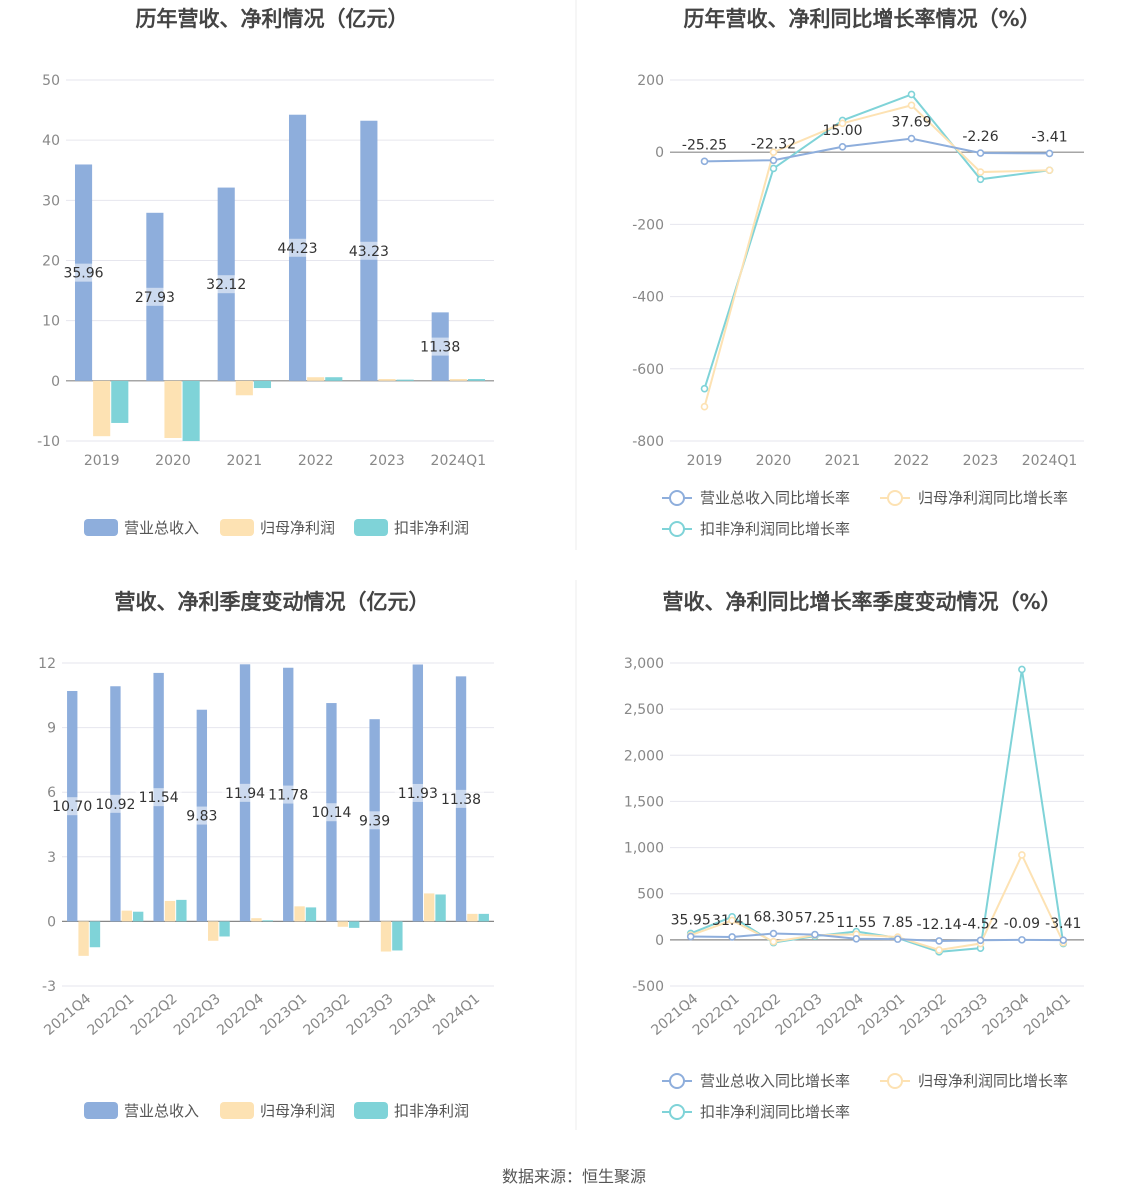 Image resolution: width=1148 pixels, height=1202 pixels. I want to click on data-label: -25.25, so click(704, 145).